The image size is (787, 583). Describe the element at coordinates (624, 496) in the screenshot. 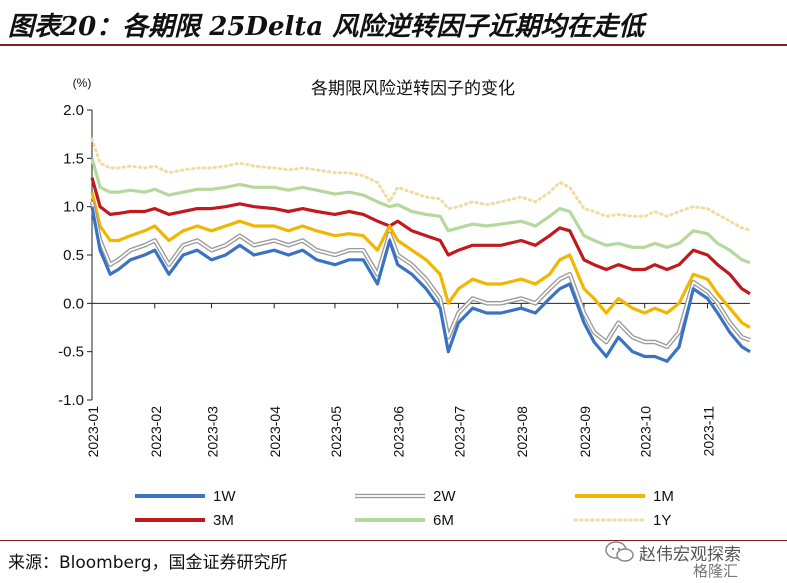

I see `legend-entry-1M: 1M` at that location.